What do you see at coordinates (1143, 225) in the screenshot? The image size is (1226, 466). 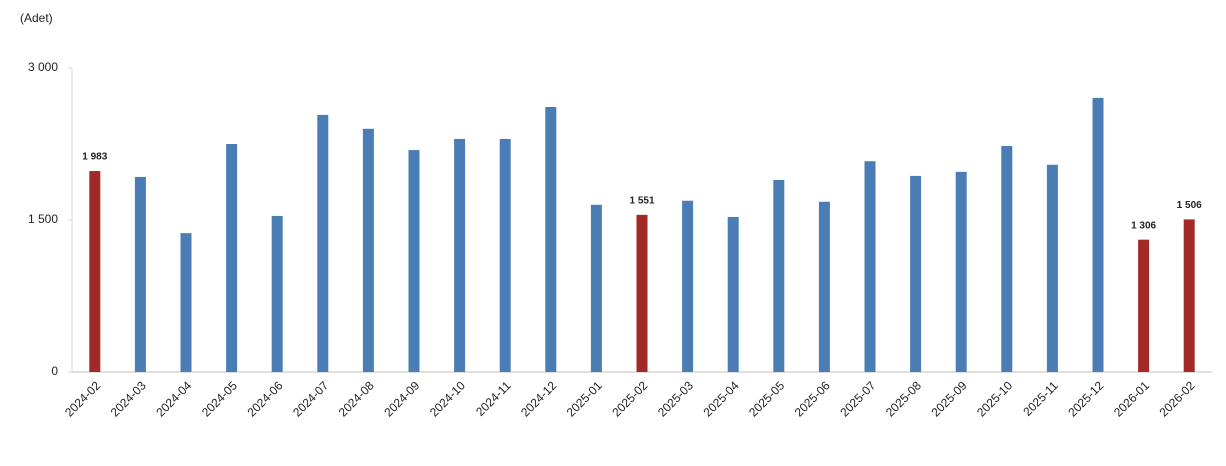 I see `value-label: 1 306` at bounding box center [1143, 225].